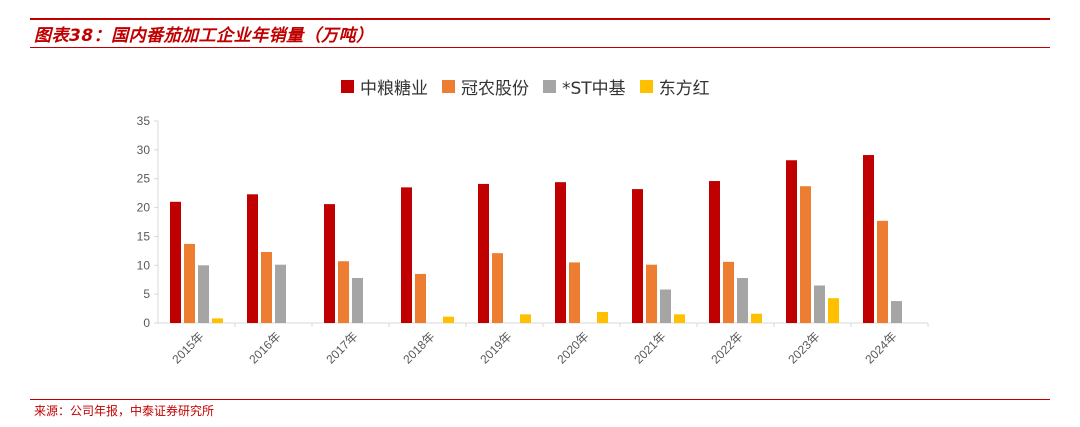 This screenshot has height=427, width=1080. I want to click on y-tick-label: 35, so click(144, 121).